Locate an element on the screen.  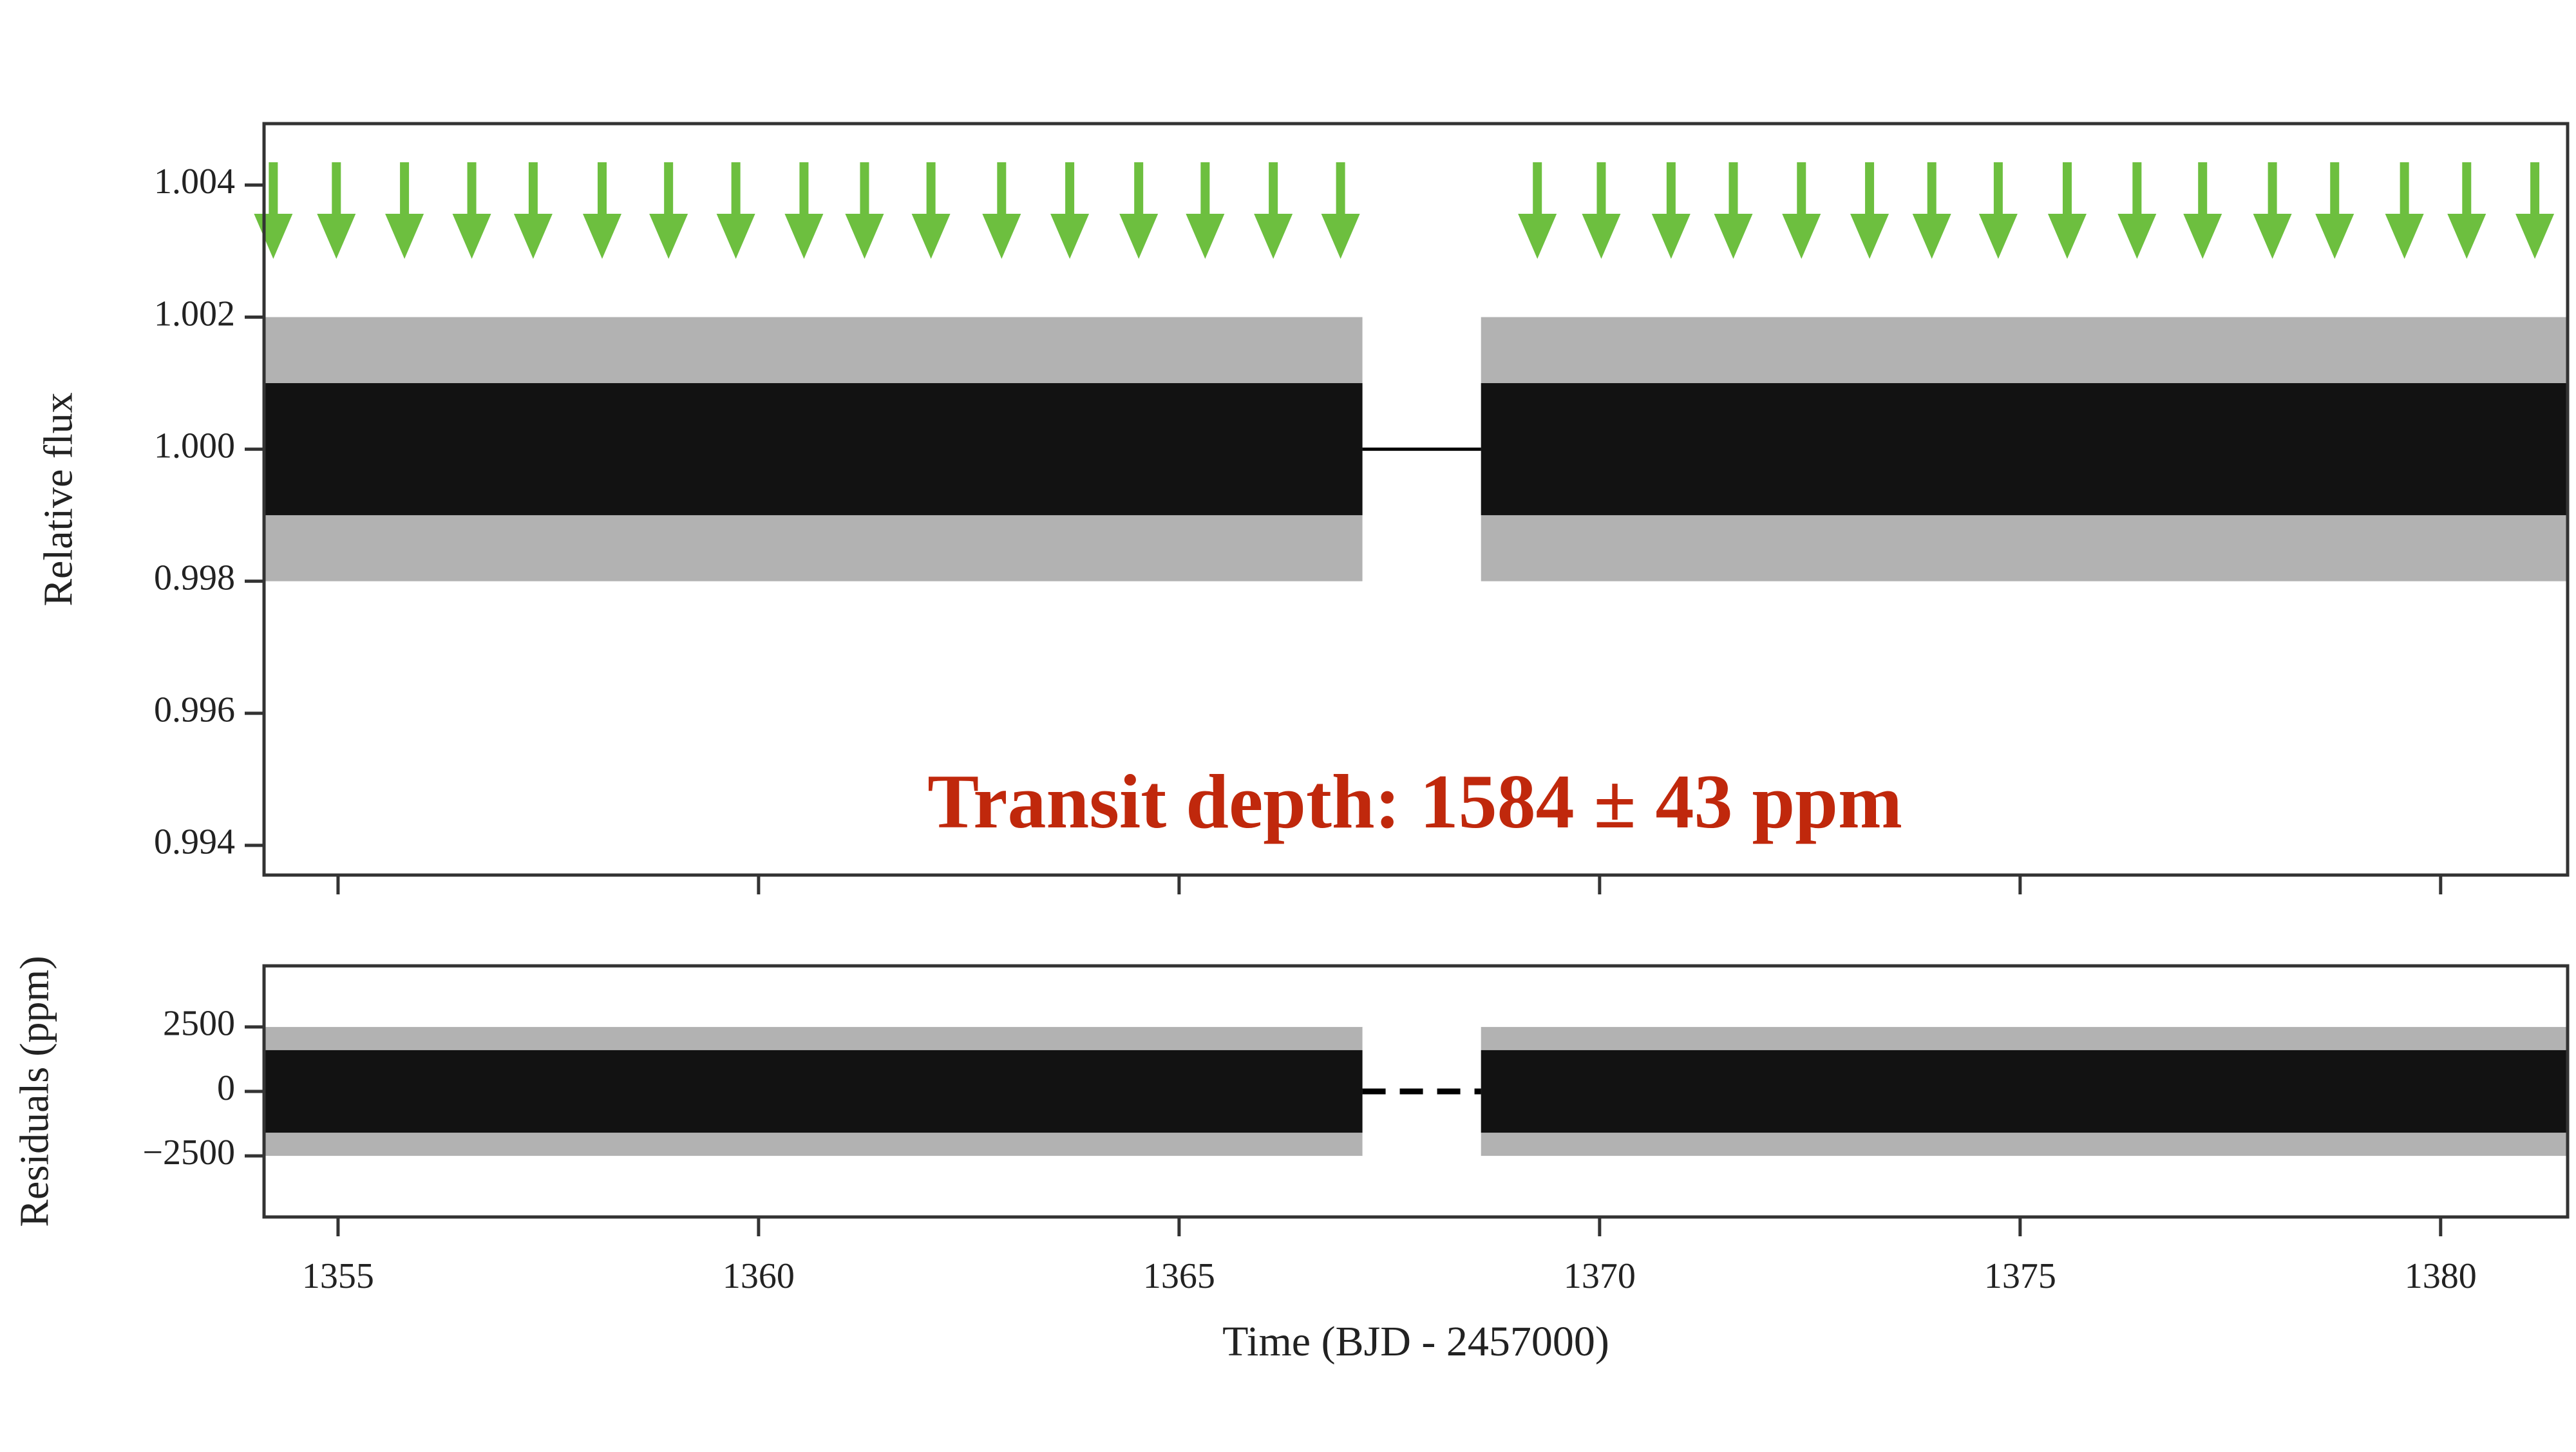
plot-area is located at coordinates (1416, 1091).